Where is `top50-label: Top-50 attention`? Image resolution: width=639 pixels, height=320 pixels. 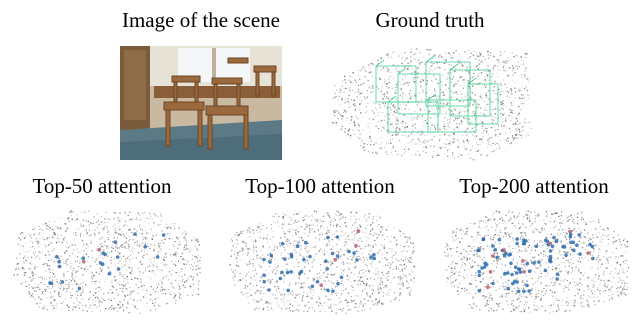
top50-label: Top-50 attention is located at coordinates (102, 186).